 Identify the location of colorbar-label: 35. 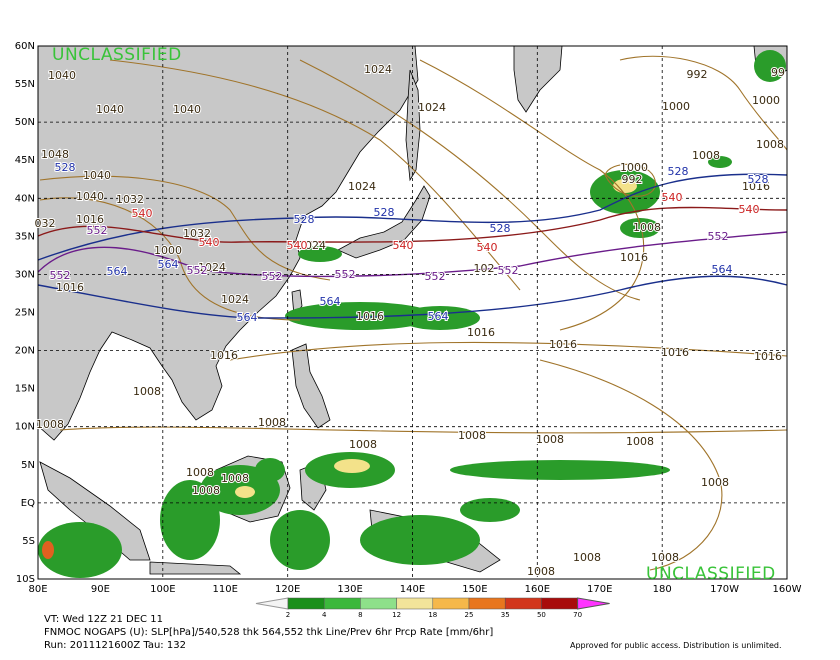
(505, 615).